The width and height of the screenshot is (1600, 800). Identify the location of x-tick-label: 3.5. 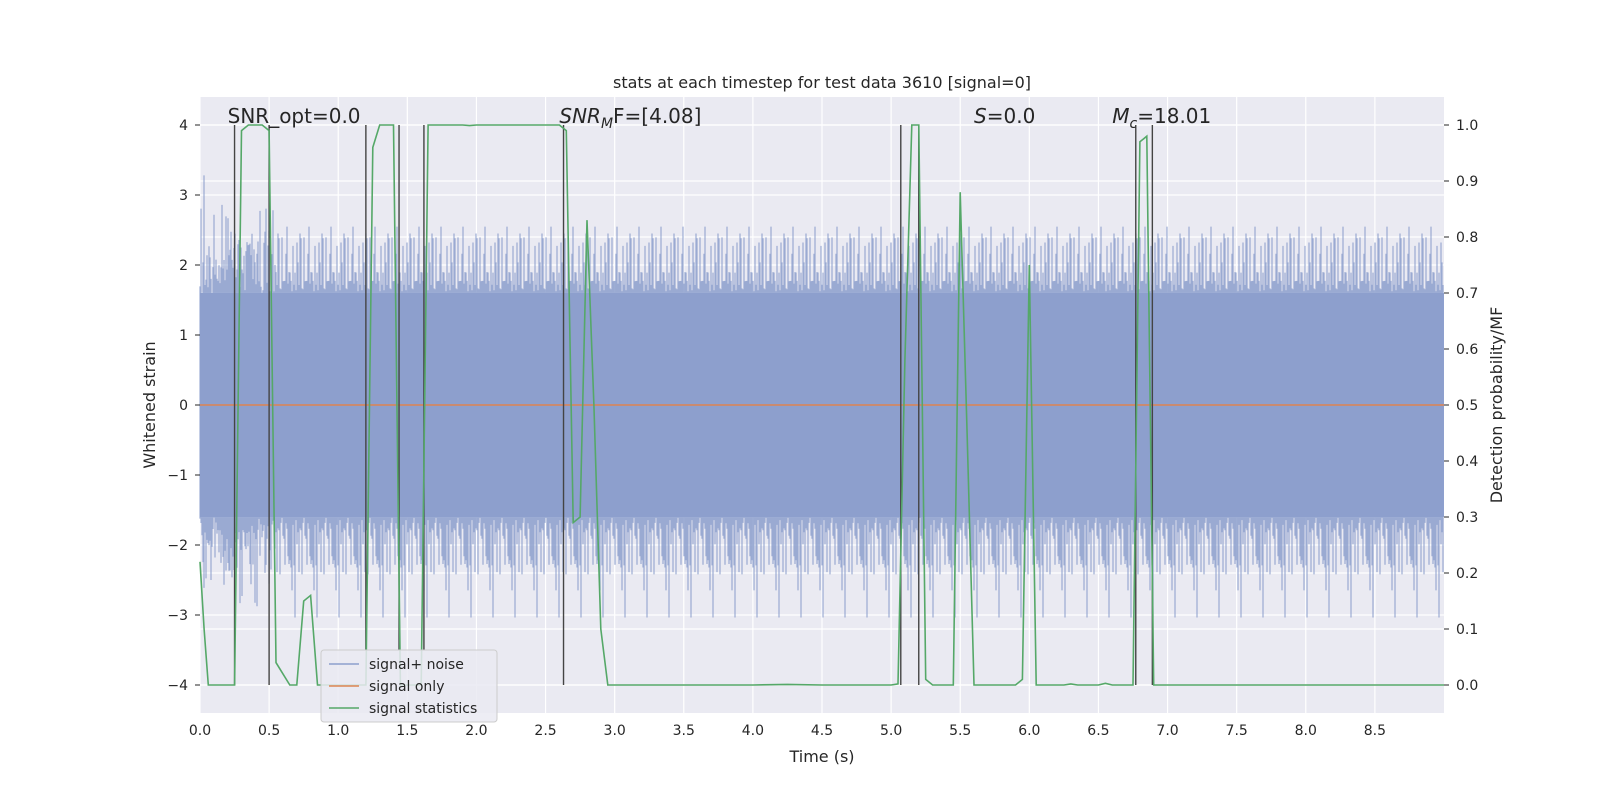
(684, 731).